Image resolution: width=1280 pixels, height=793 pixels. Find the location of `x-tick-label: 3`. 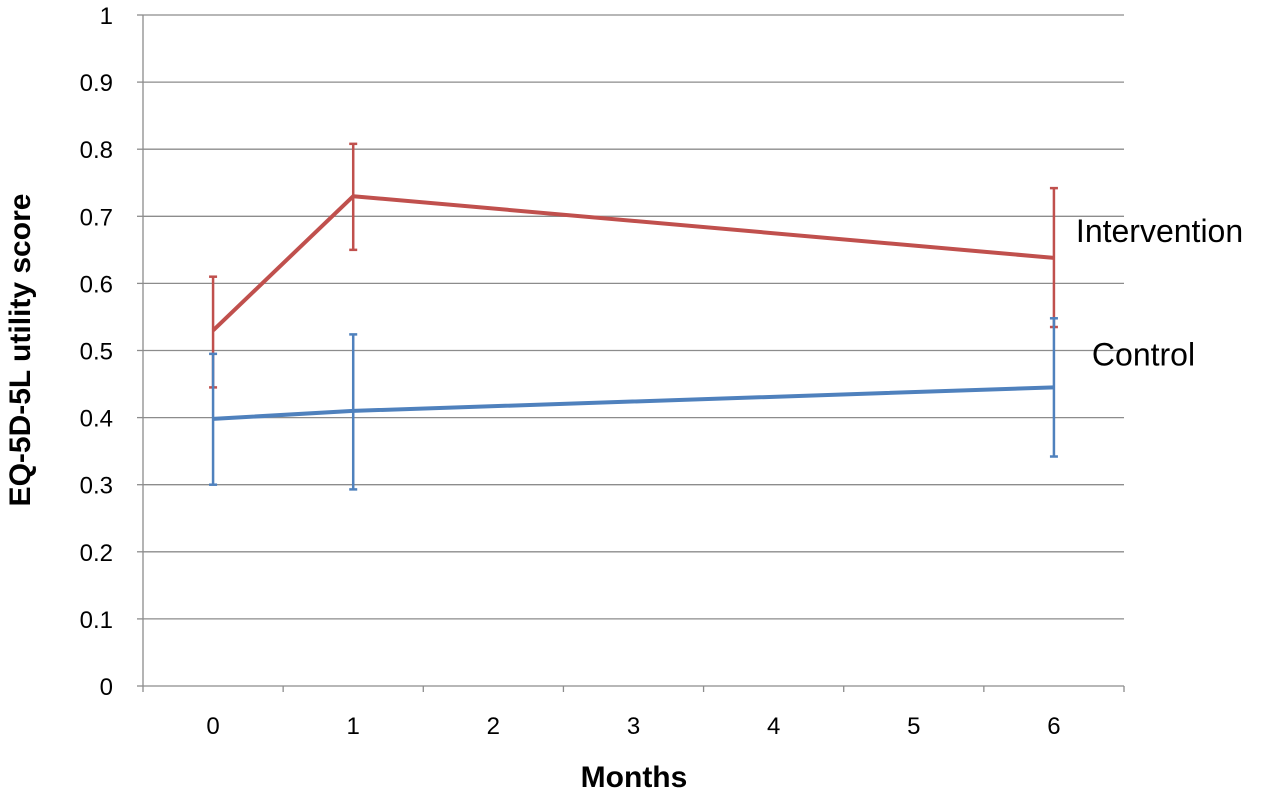

x-tick-label: 3 is located at coordinates (633, 726).